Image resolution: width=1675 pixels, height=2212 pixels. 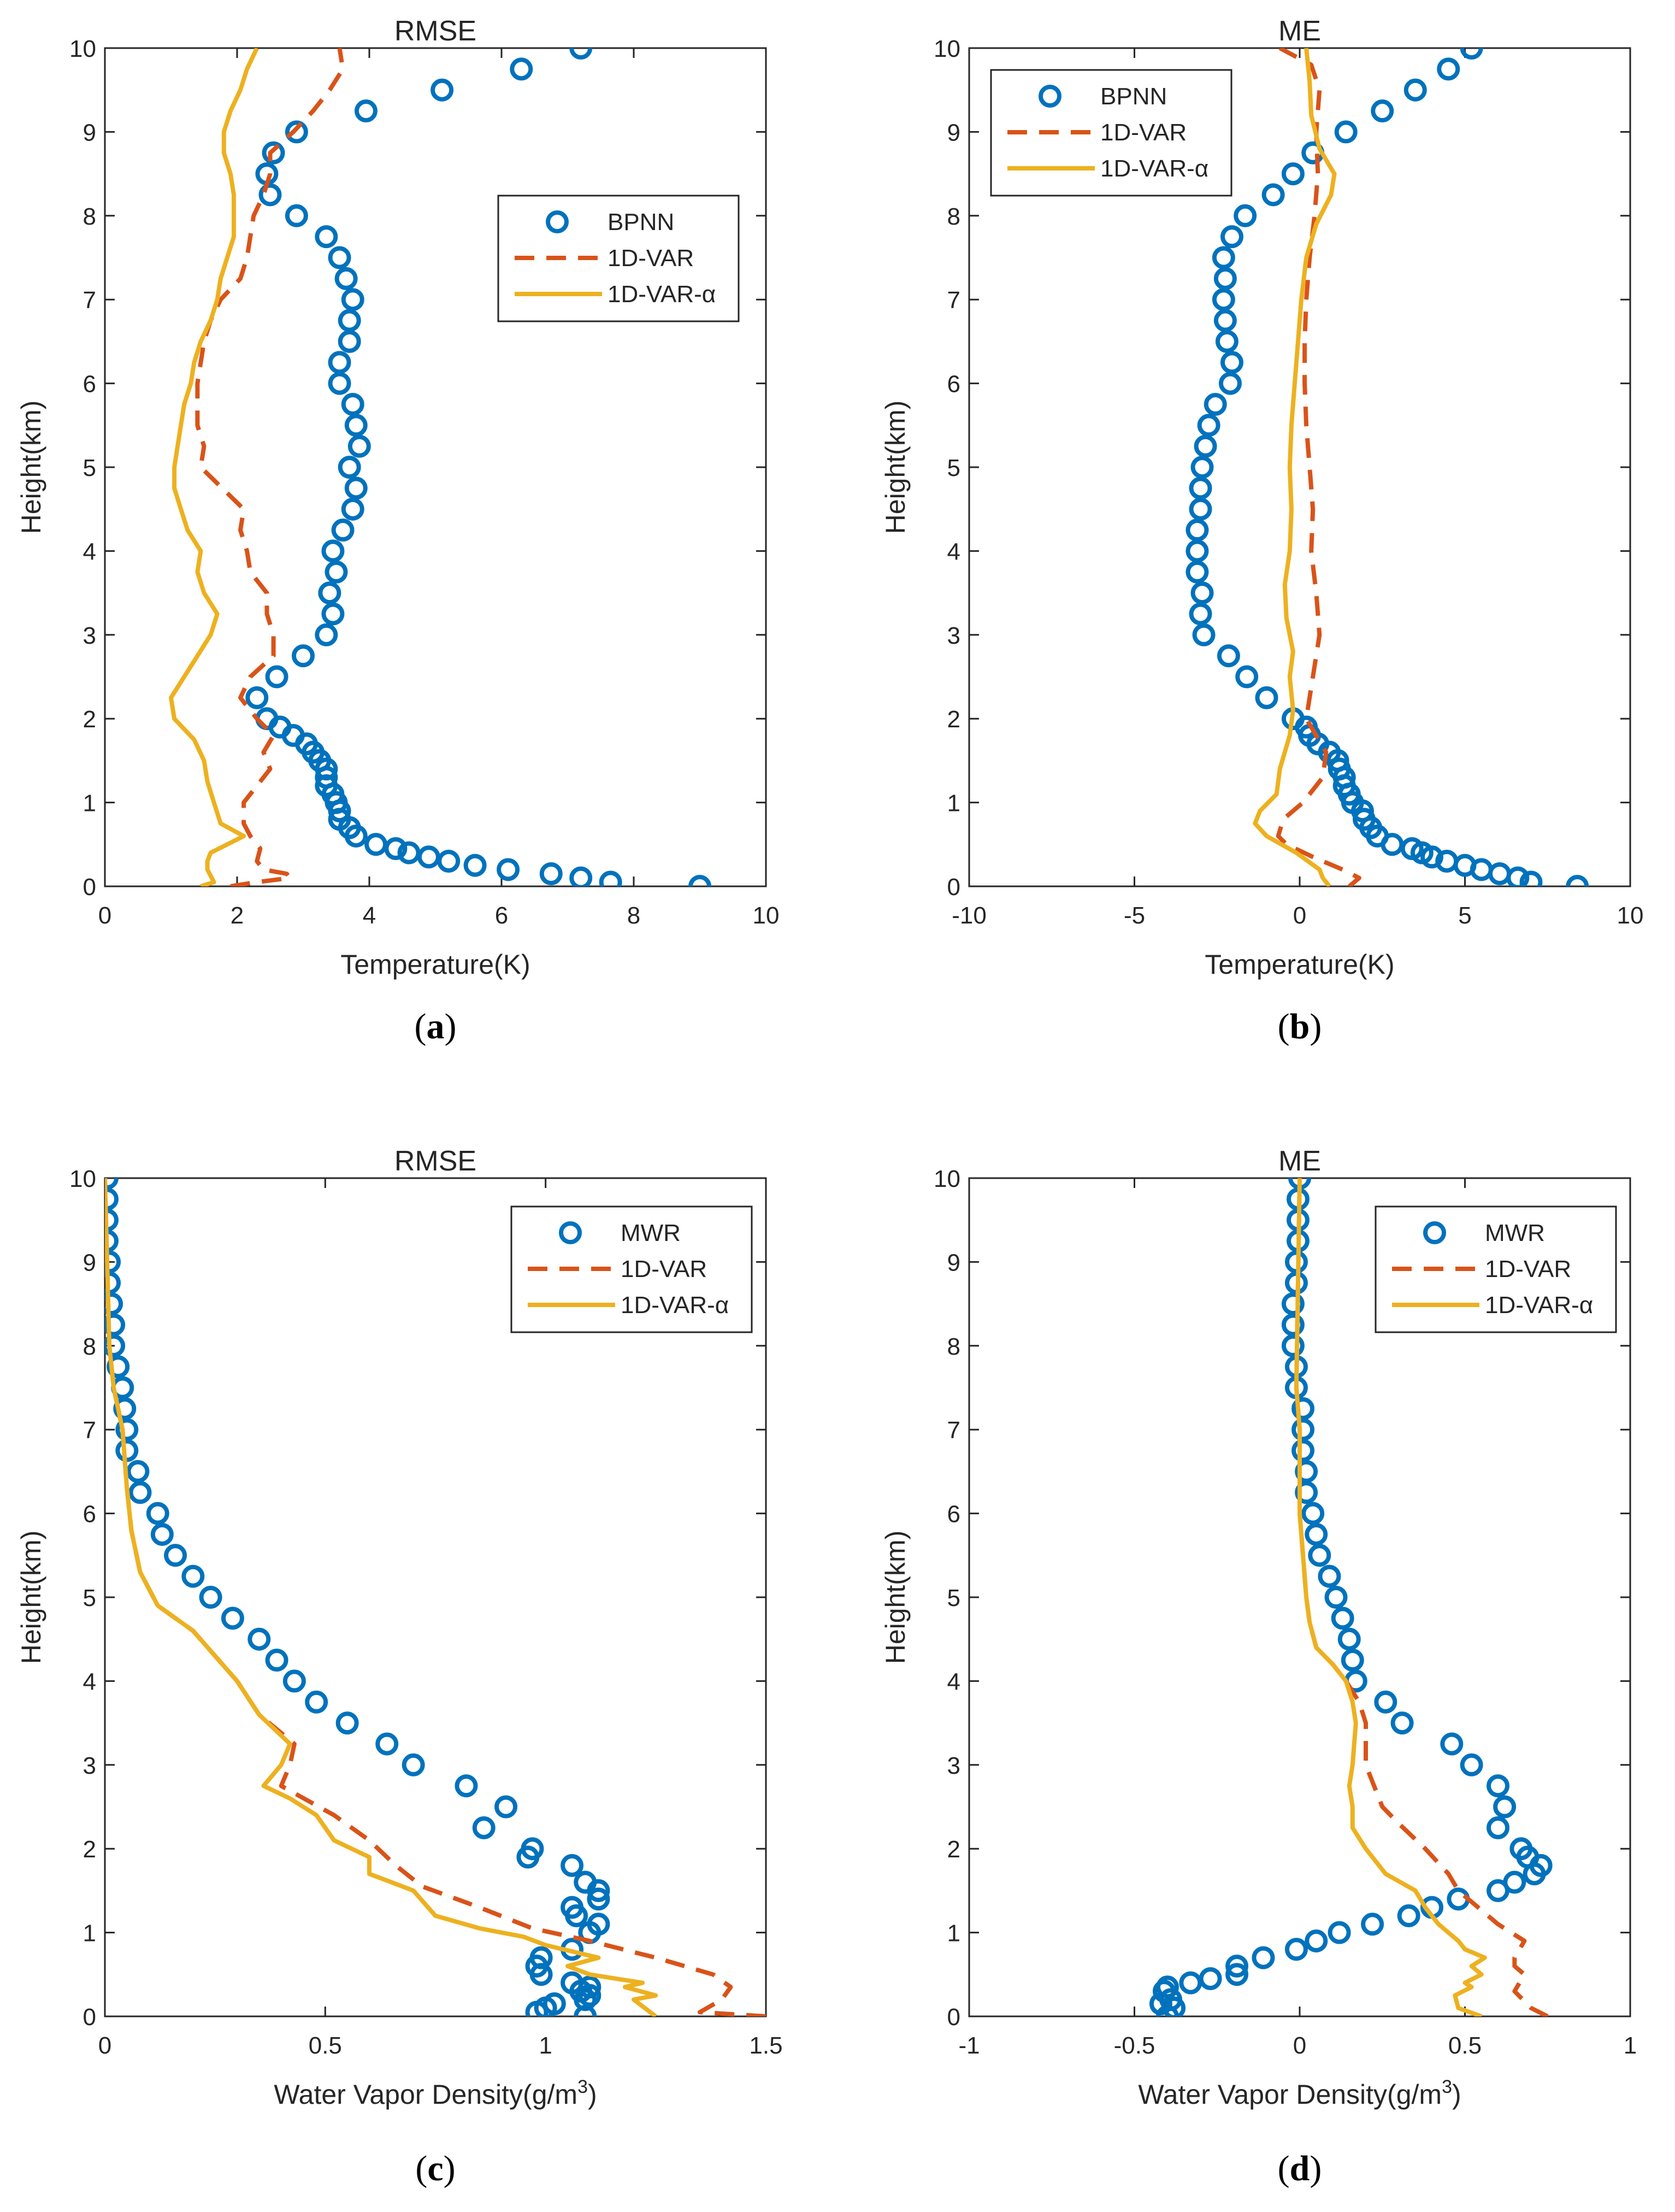 What do you see at coordinates (651, 1233) in the screenshot?
I see `legend-label: MWR` at bounding box center [651, 1233].